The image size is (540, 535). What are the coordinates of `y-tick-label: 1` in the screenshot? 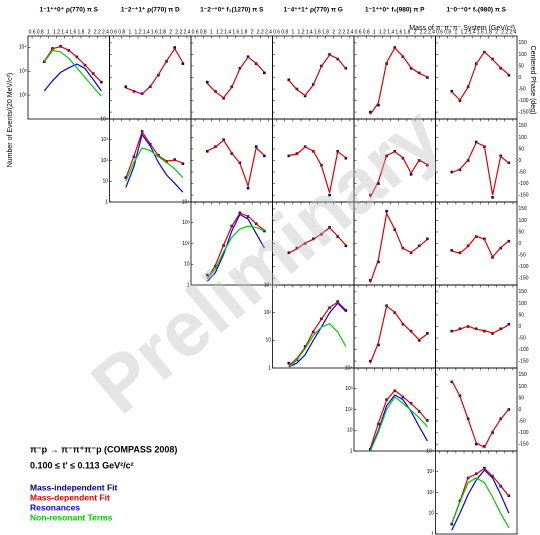 It's located at (432, 533).